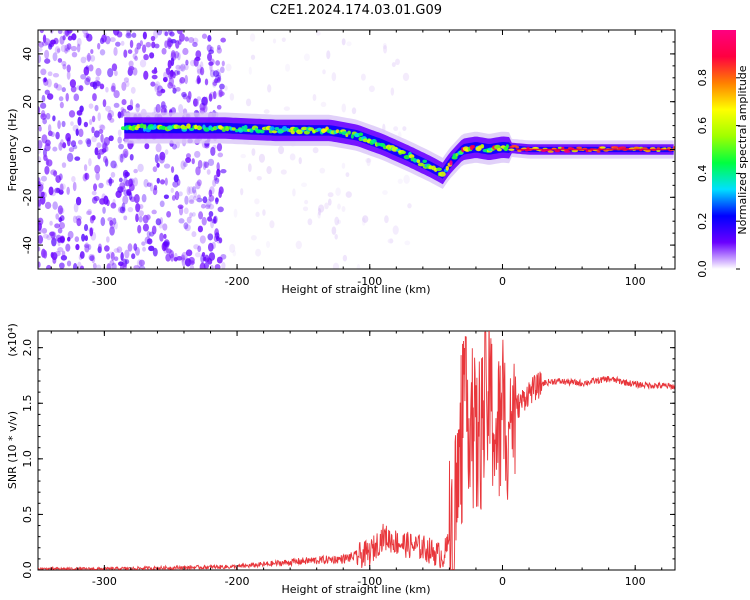 This screenshot has width=750, height=600. Describe the element at coordinates (12, 150) in the screenshot. I see `top-y-axis-label: Frequency (Hz)` at that location.